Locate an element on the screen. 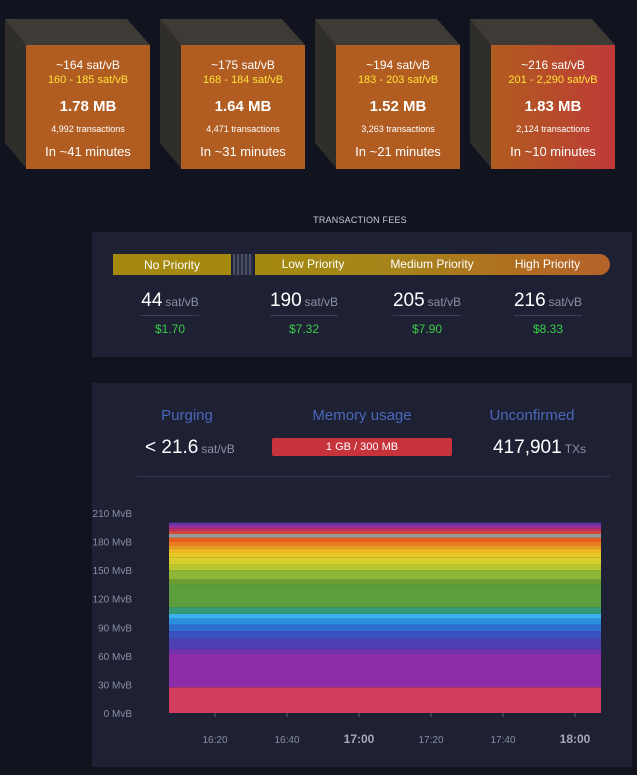 This screenshot has height=775, width=637. no-priority-bar: No Priority is located at coordinates (172, 264).